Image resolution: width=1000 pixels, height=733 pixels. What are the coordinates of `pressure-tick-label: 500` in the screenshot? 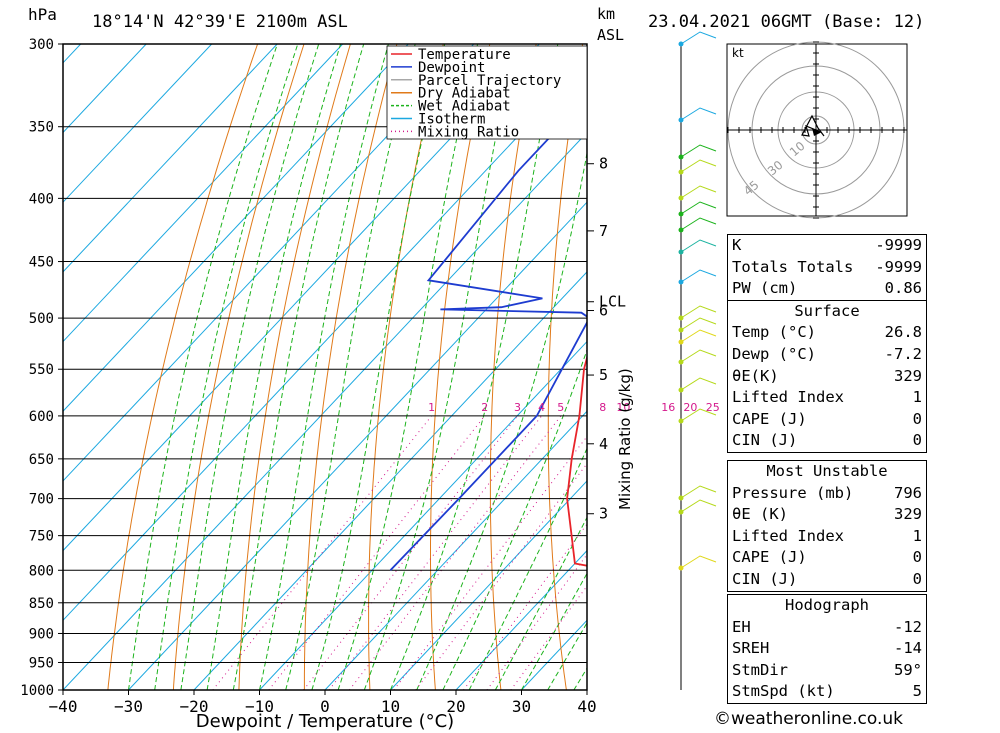 It's located at (41, 319).